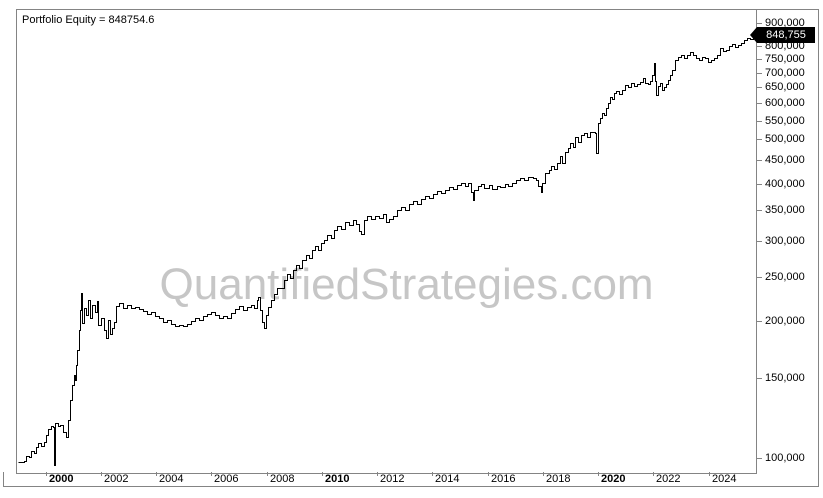  I want to click on x-tick-label: 2000, so click(61, 479).